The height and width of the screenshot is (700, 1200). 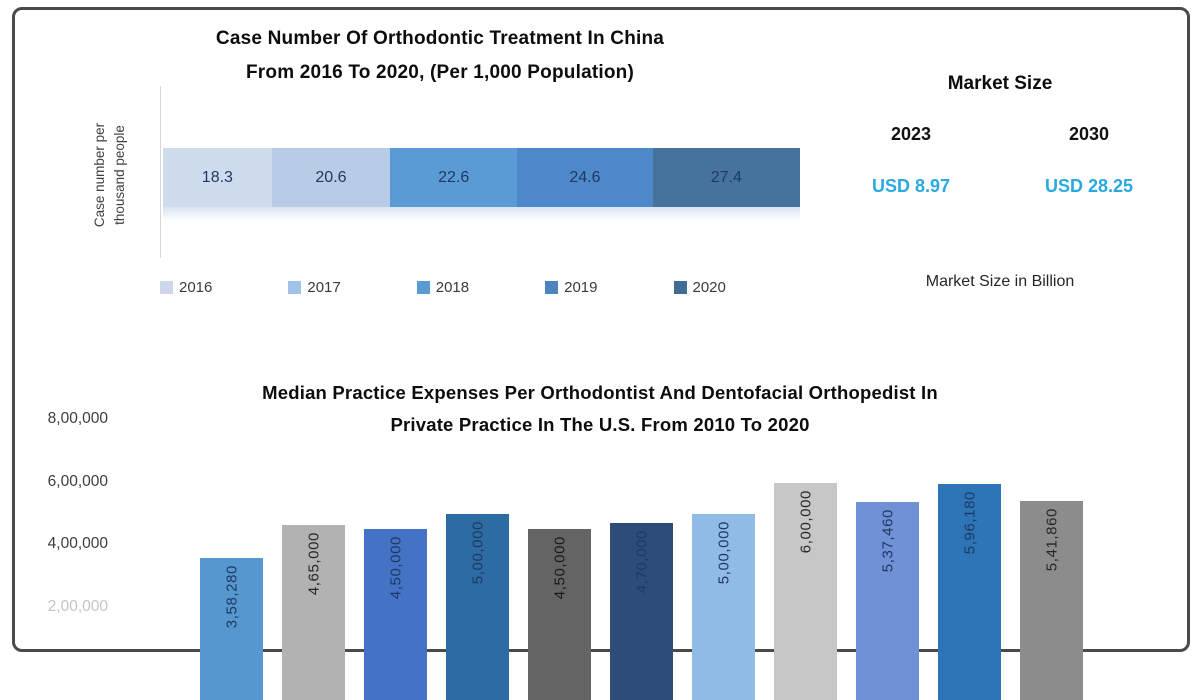 What do you see at coordinates (217, 177) in the screenshot?
I see `stacked-segment-2016: 18.3` at bounding box center [217, 177].